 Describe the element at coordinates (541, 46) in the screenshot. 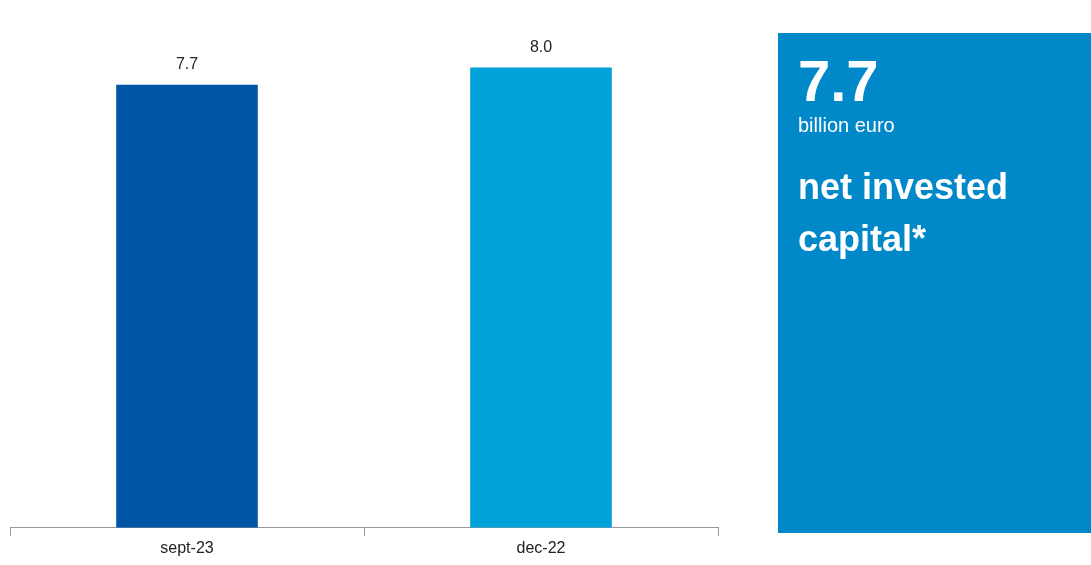

I see `data-label: 8.0` at that location.